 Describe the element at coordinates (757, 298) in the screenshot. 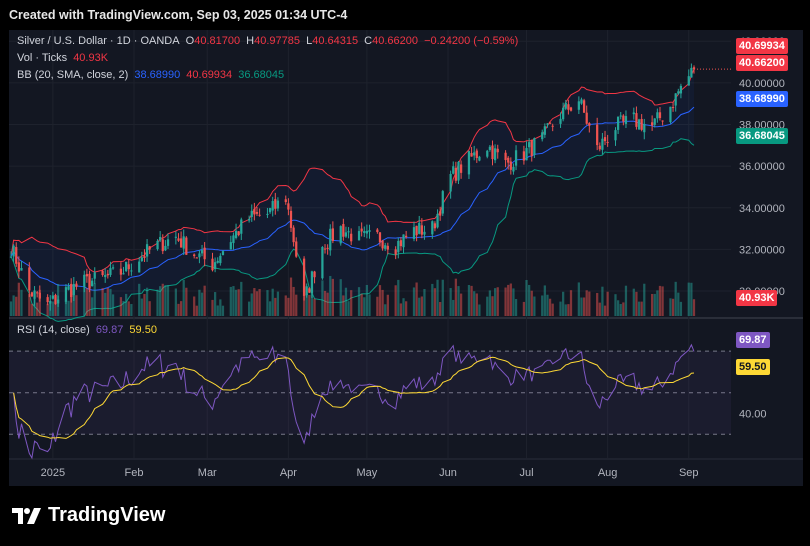

I see `volume-price-label: 40.93K` at that location.